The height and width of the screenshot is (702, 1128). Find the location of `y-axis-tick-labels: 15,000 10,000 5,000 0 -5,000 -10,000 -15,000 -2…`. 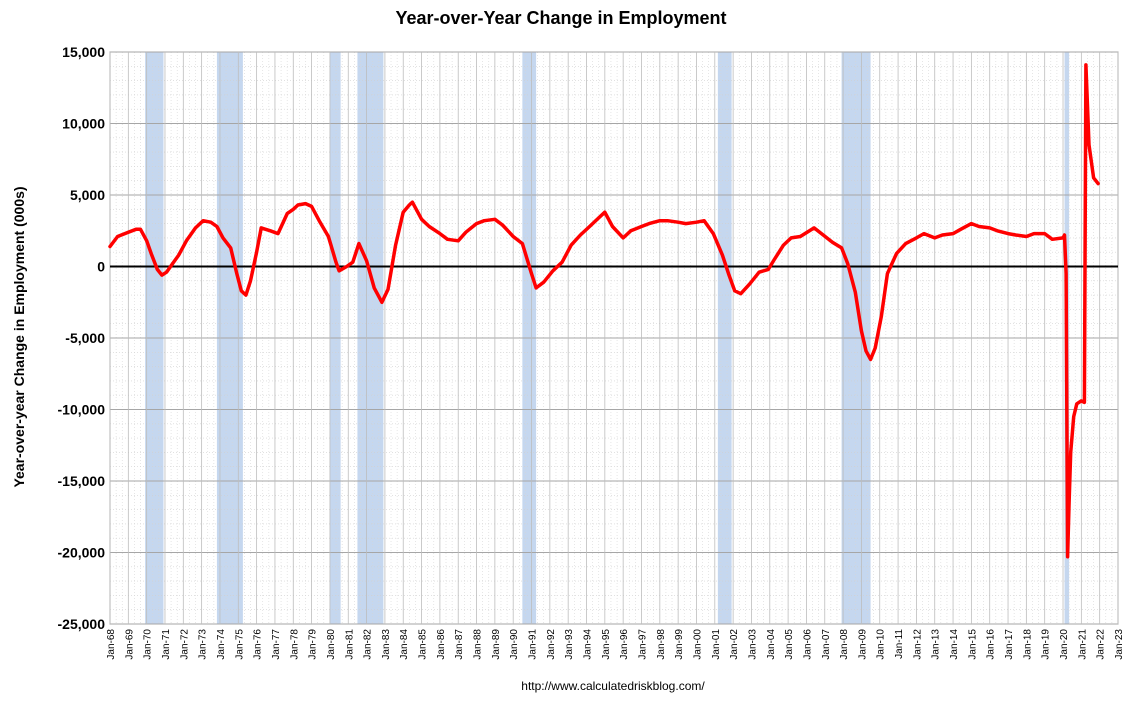

y-axis-tick-labels: 15,000 10,000 5,000 0 -5,000 -10,000 -15,000 -2… is located at coordinates (82, 338).